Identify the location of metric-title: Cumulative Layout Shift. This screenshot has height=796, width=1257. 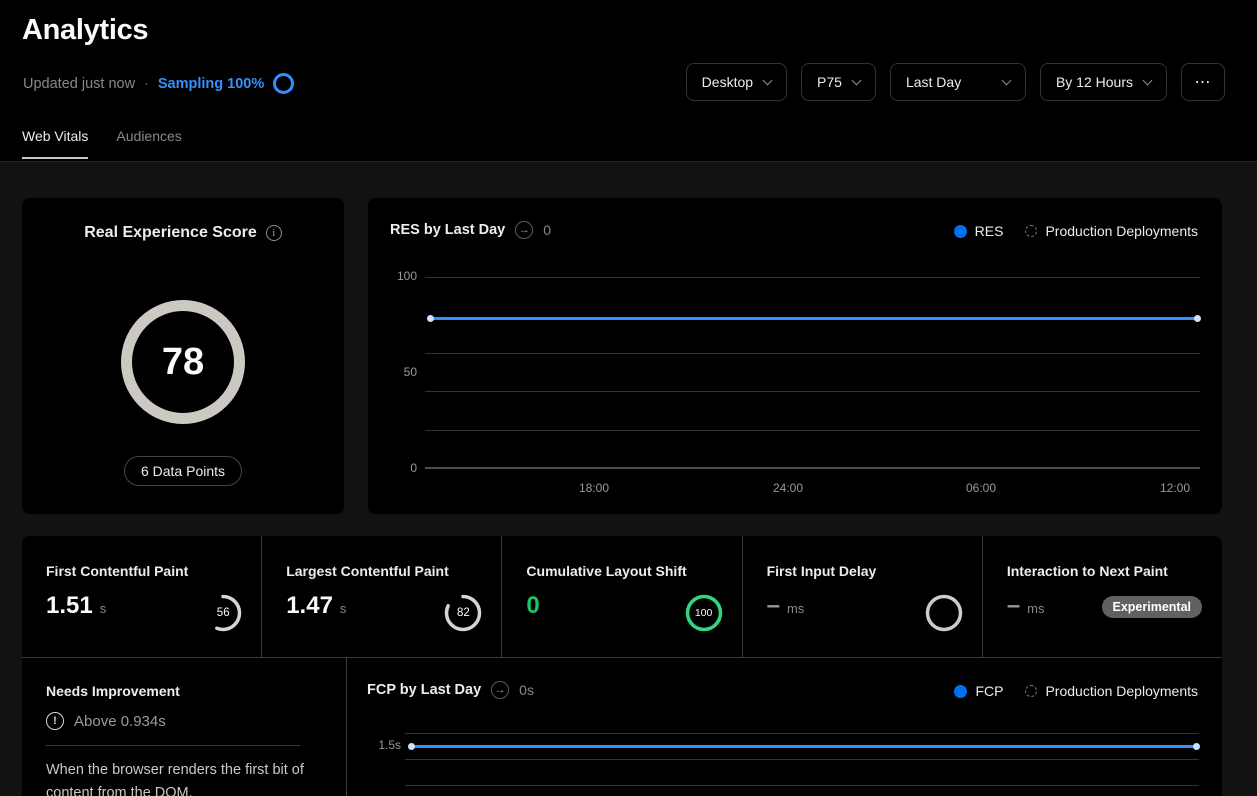
(606, 571).